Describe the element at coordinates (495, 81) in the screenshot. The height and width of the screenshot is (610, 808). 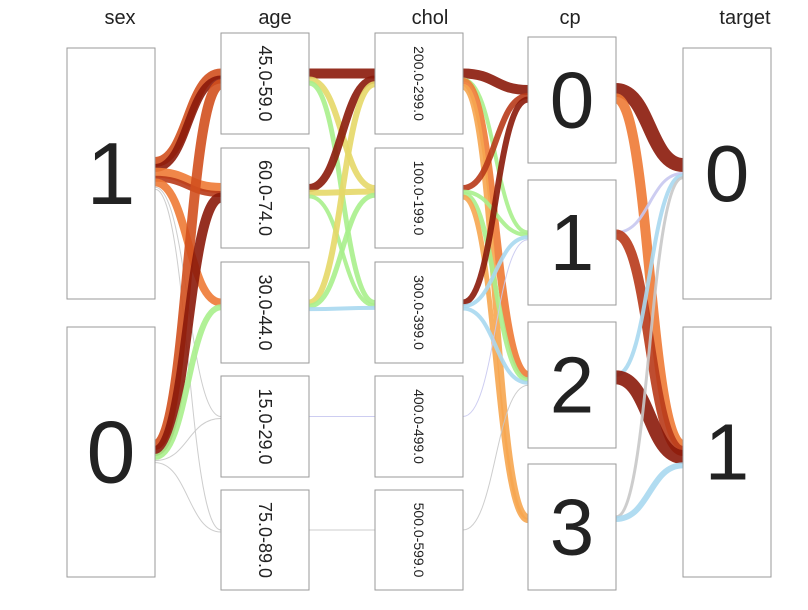
I see `ribbon-chol-200.0-299.0-to-cp-0-23` at that location.